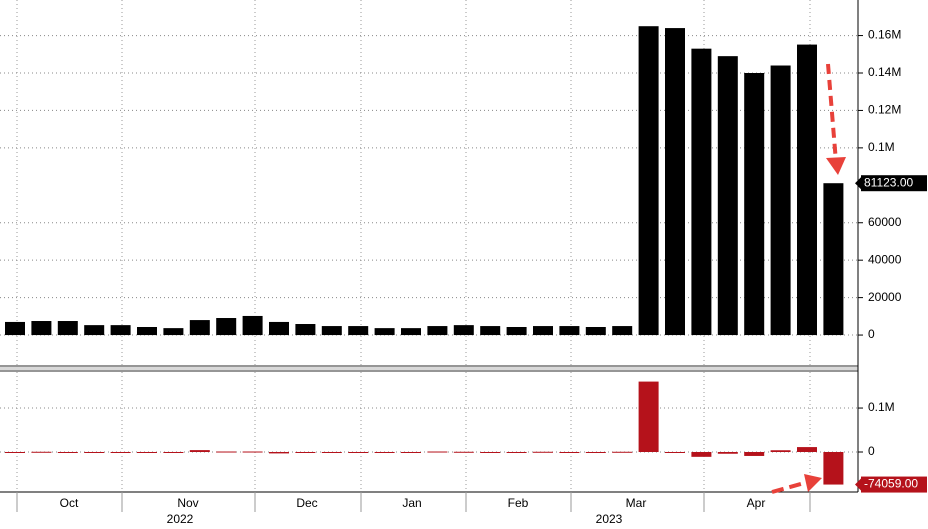 The image size is (928, 529). I want to click on x-year-label: 2022, so click(180, 519).